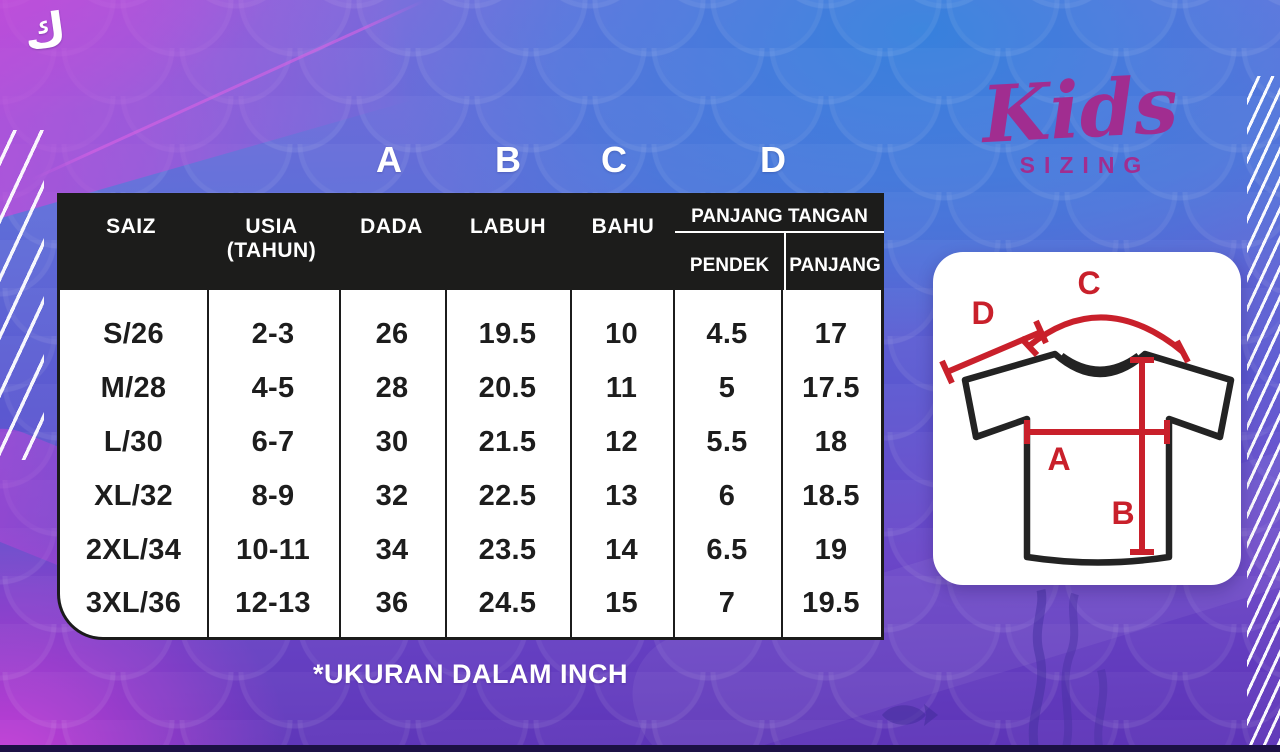  What do you see at coordinates (392, 549) in the screenshot?
I see `table-cell: 34` at bounding box center [392, 549].